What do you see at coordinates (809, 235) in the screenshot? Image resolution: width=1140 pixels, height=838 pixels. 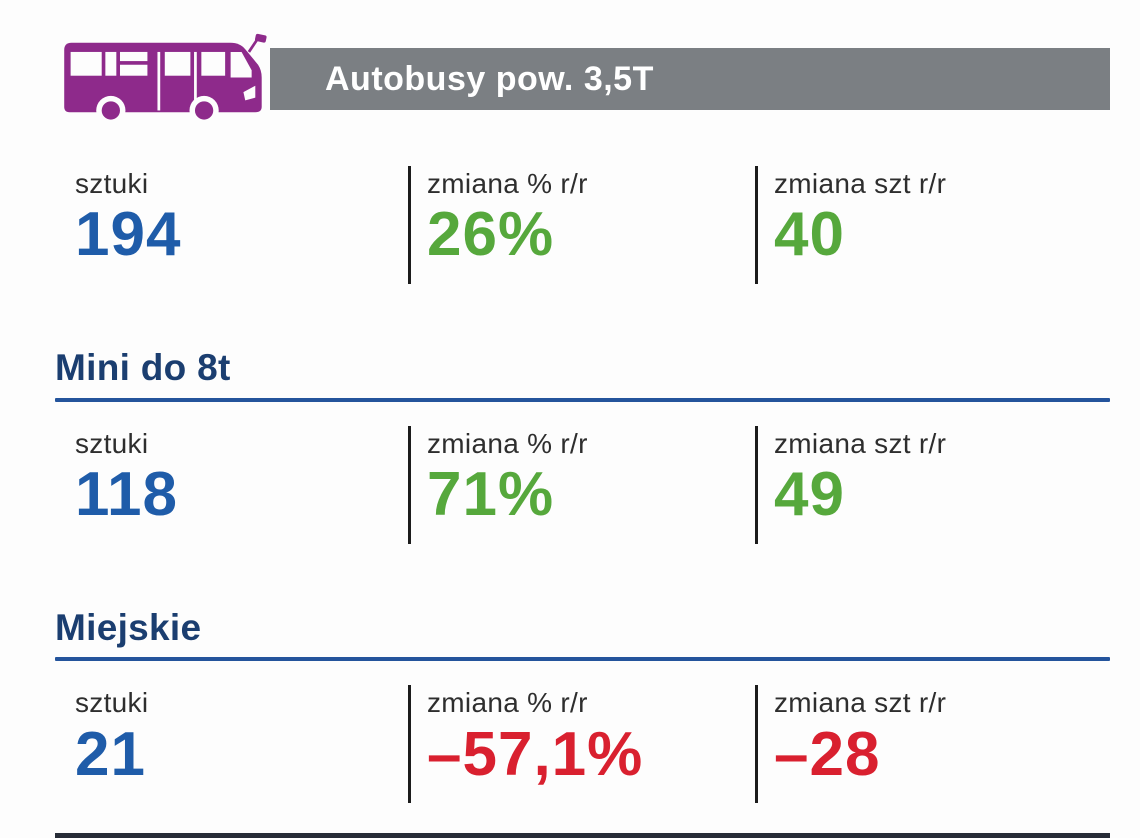 I see `stat-value: 40` at bounding box center [809, 235].